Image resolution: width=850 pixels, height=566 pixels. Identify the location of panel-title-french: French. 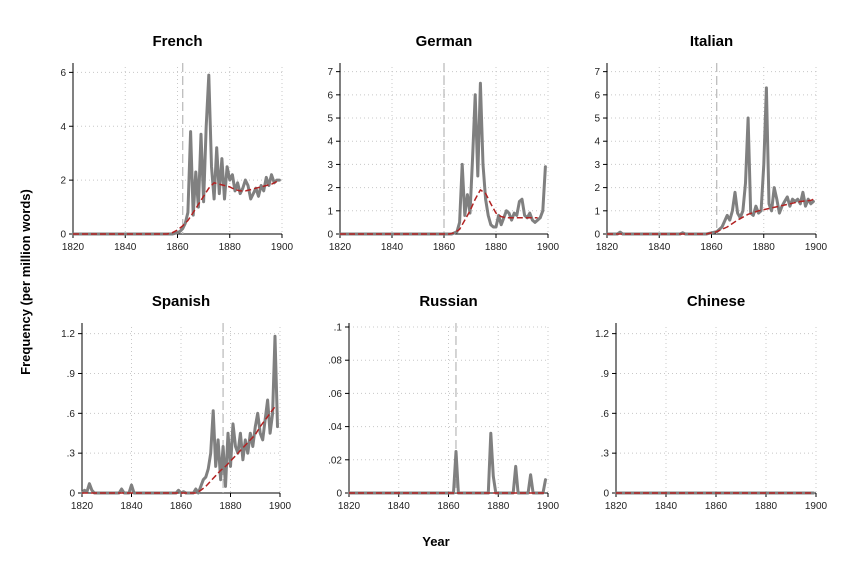
(177, 41).